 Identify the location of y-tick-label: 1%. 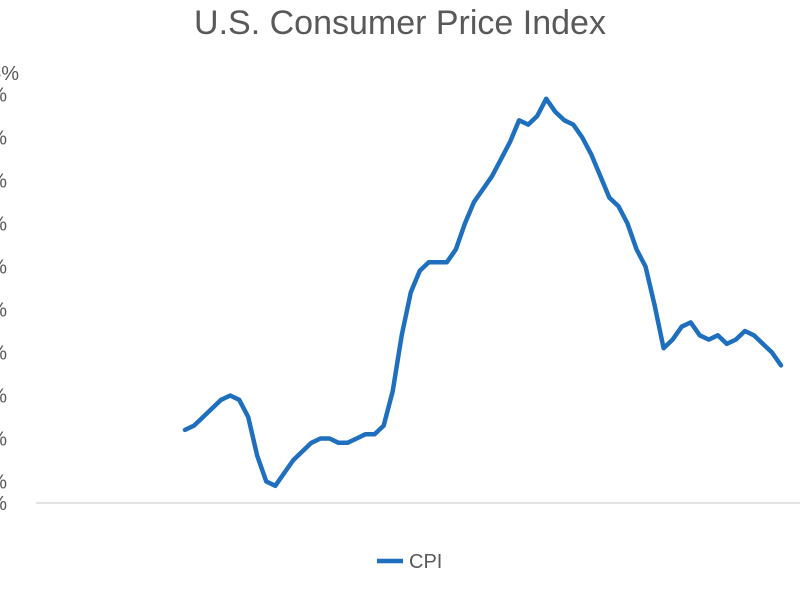
(3, 440).